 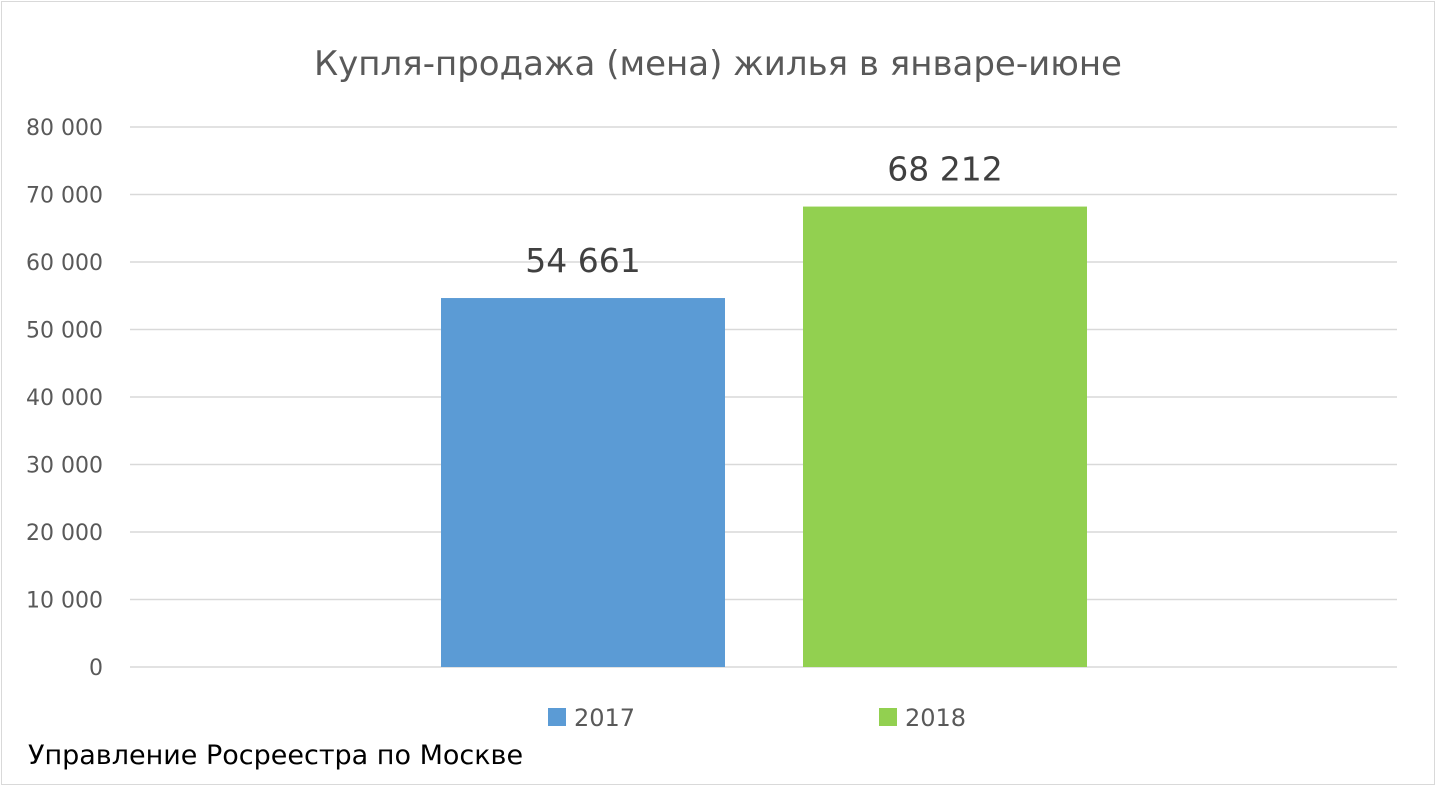 I want to click on y-tick-label: 60 000, so click(x=64, y=263).